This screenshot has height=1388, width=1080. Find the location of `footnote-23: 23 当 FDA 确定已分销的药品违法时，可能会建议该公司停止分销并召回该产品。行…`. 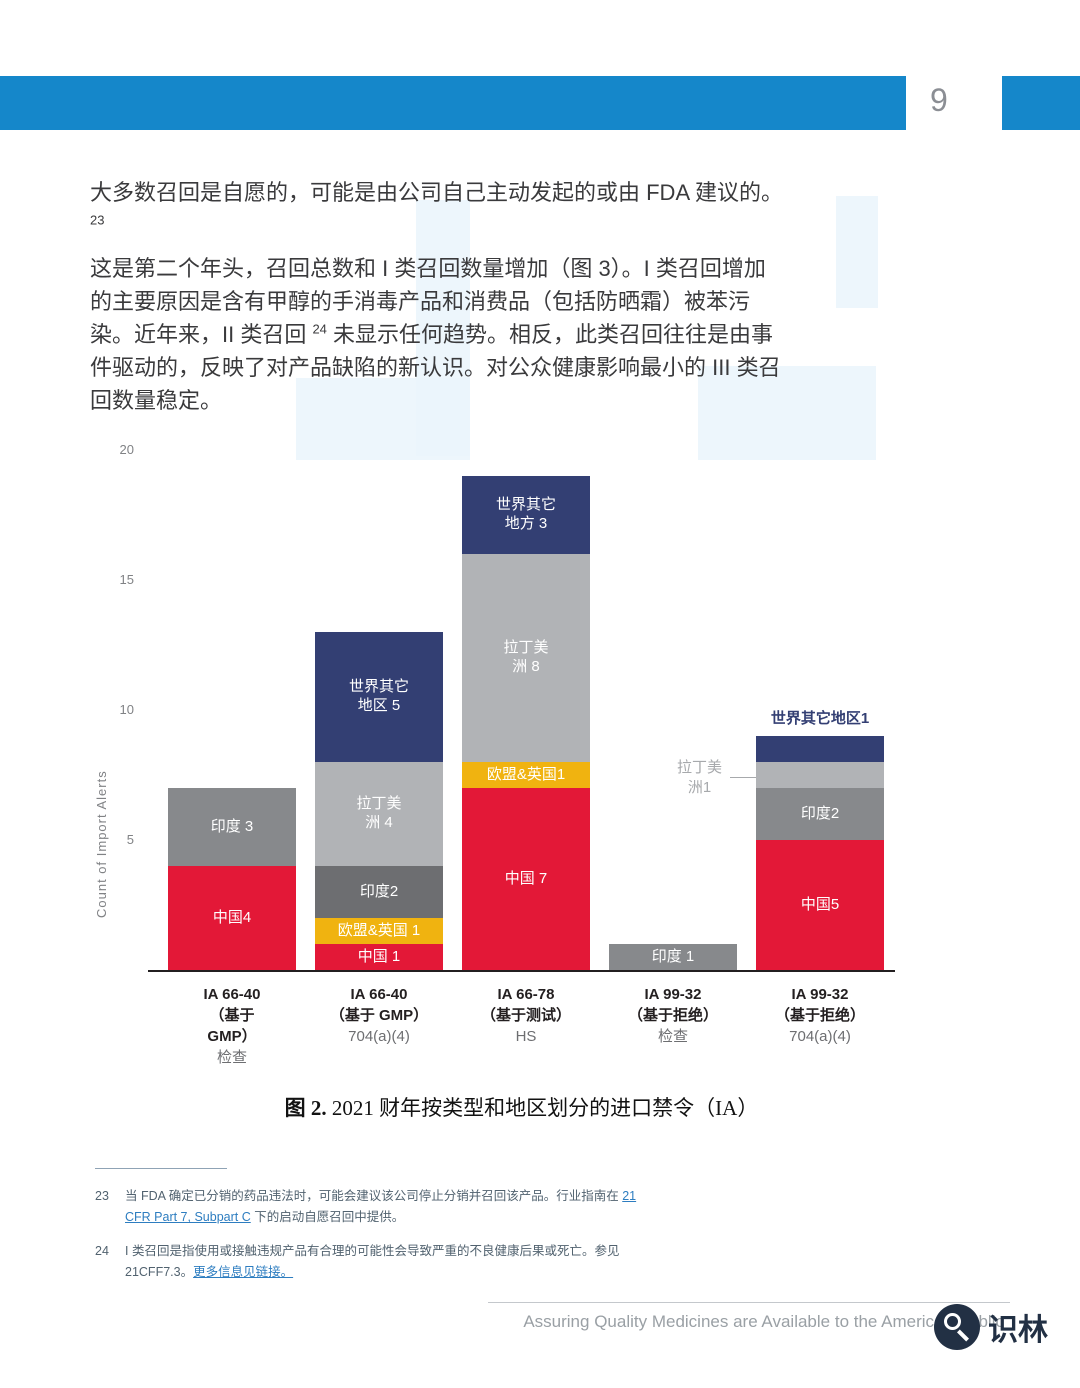

footnote-23: 23 当 FDA 确定已分销的药品违法时，可能会建议该公司停止分销并召回该产品。行… is located at coordinates (367, 1207).